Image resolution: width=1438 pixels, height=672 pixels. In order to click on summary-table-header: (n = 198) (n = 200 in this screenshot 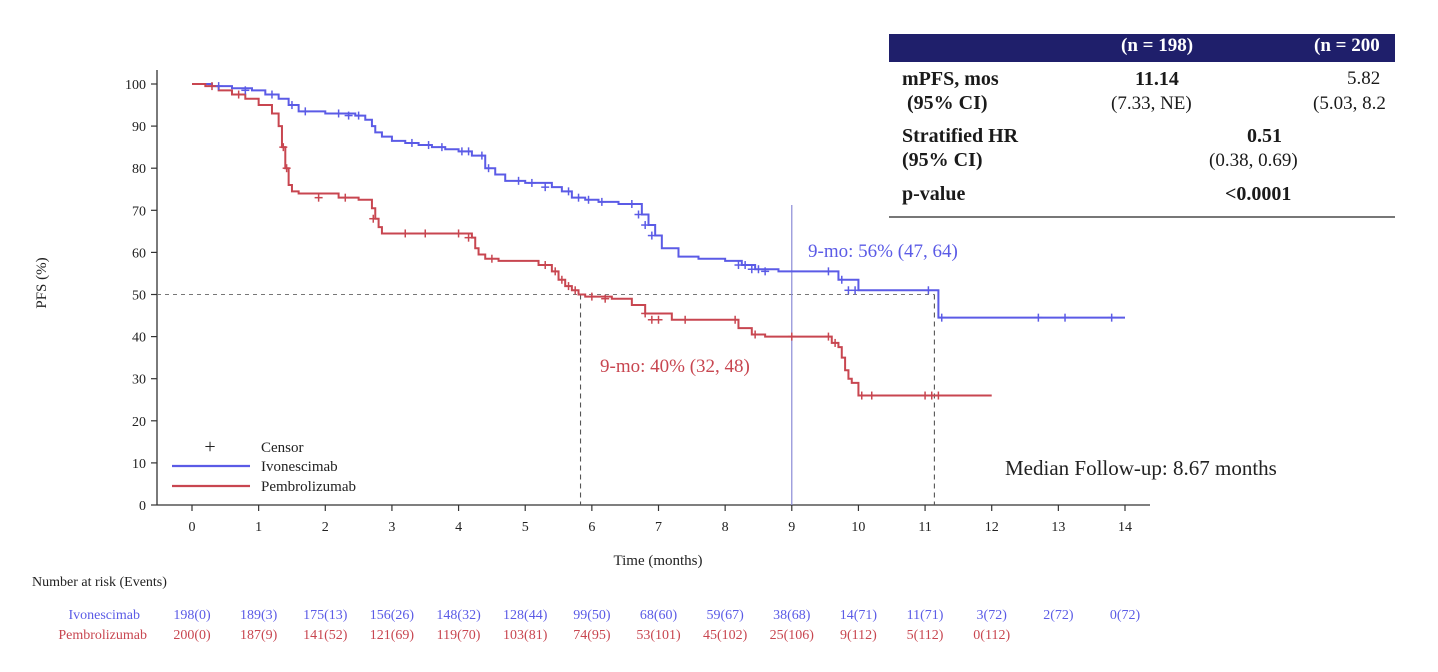, I will do `click(1142, 48)`.